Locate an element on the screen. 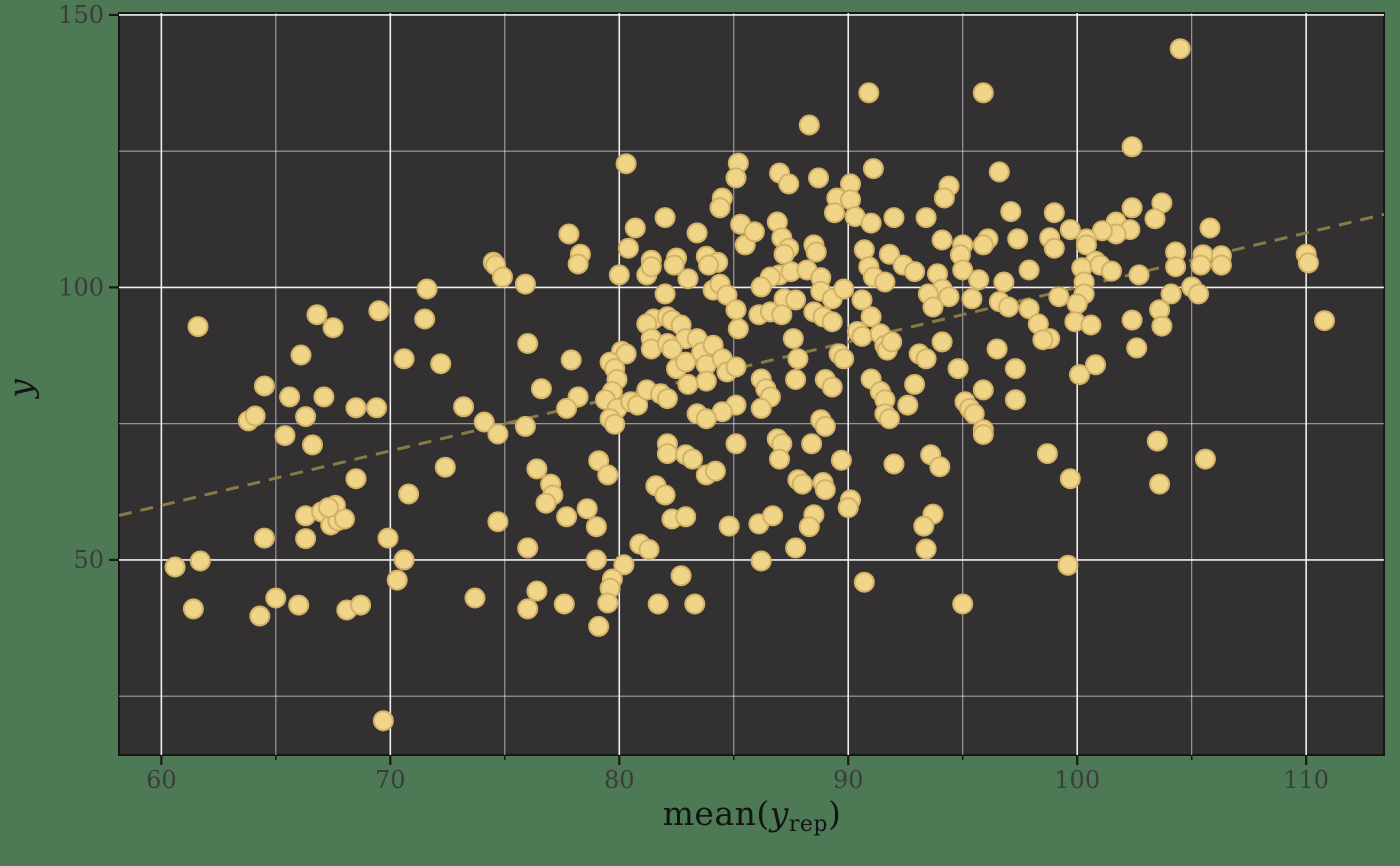  x-tick-label: 70 is located at coordinates (390, 780).